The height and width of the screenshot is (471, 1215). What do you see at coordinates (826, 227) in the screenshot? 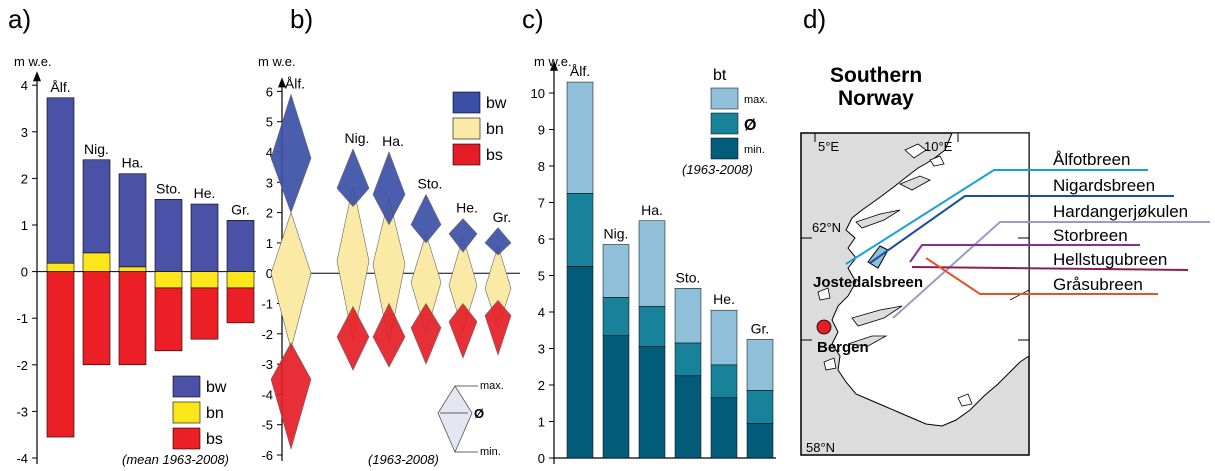
I see `lat-label-62n: 62°N` at bounding box center [826, 227].